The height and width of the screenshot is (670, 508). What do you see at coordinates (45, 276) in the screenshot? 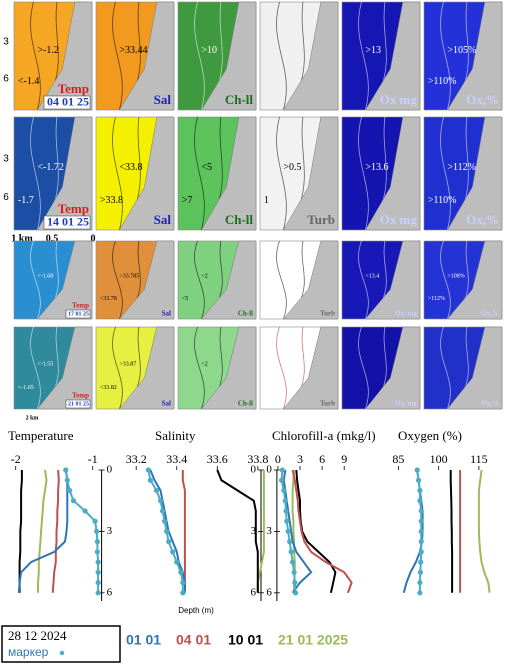
I see `contour-label: <-1.68` at bounding box center [45, 276].